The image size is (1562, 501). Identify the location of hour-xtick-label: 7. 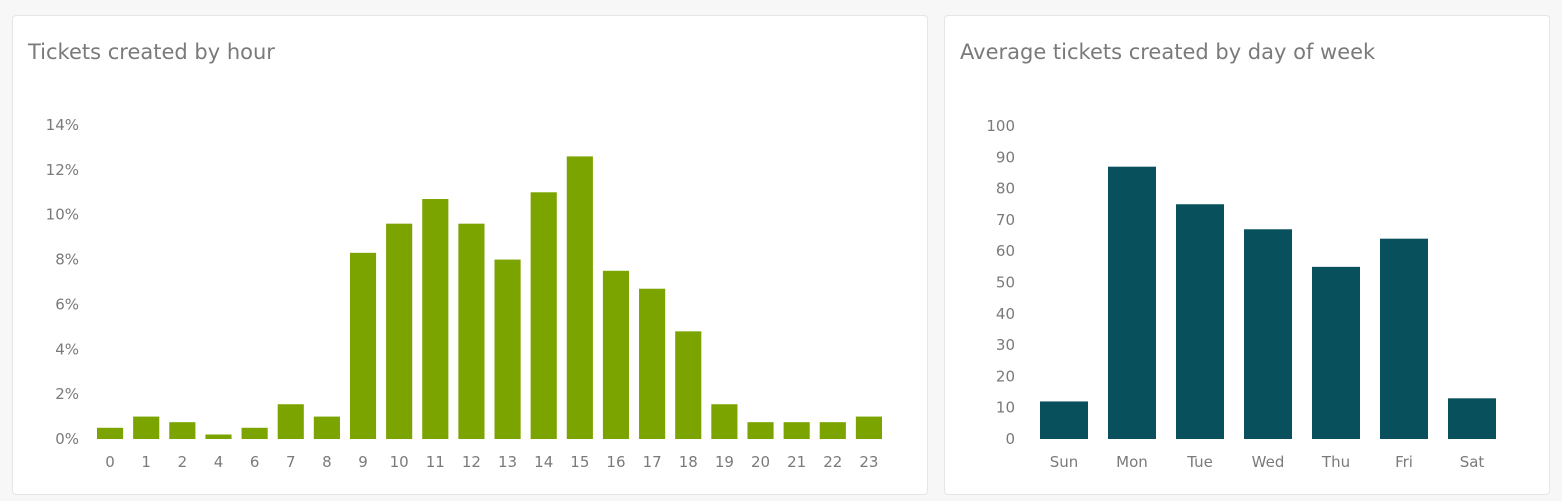
(291, 462).